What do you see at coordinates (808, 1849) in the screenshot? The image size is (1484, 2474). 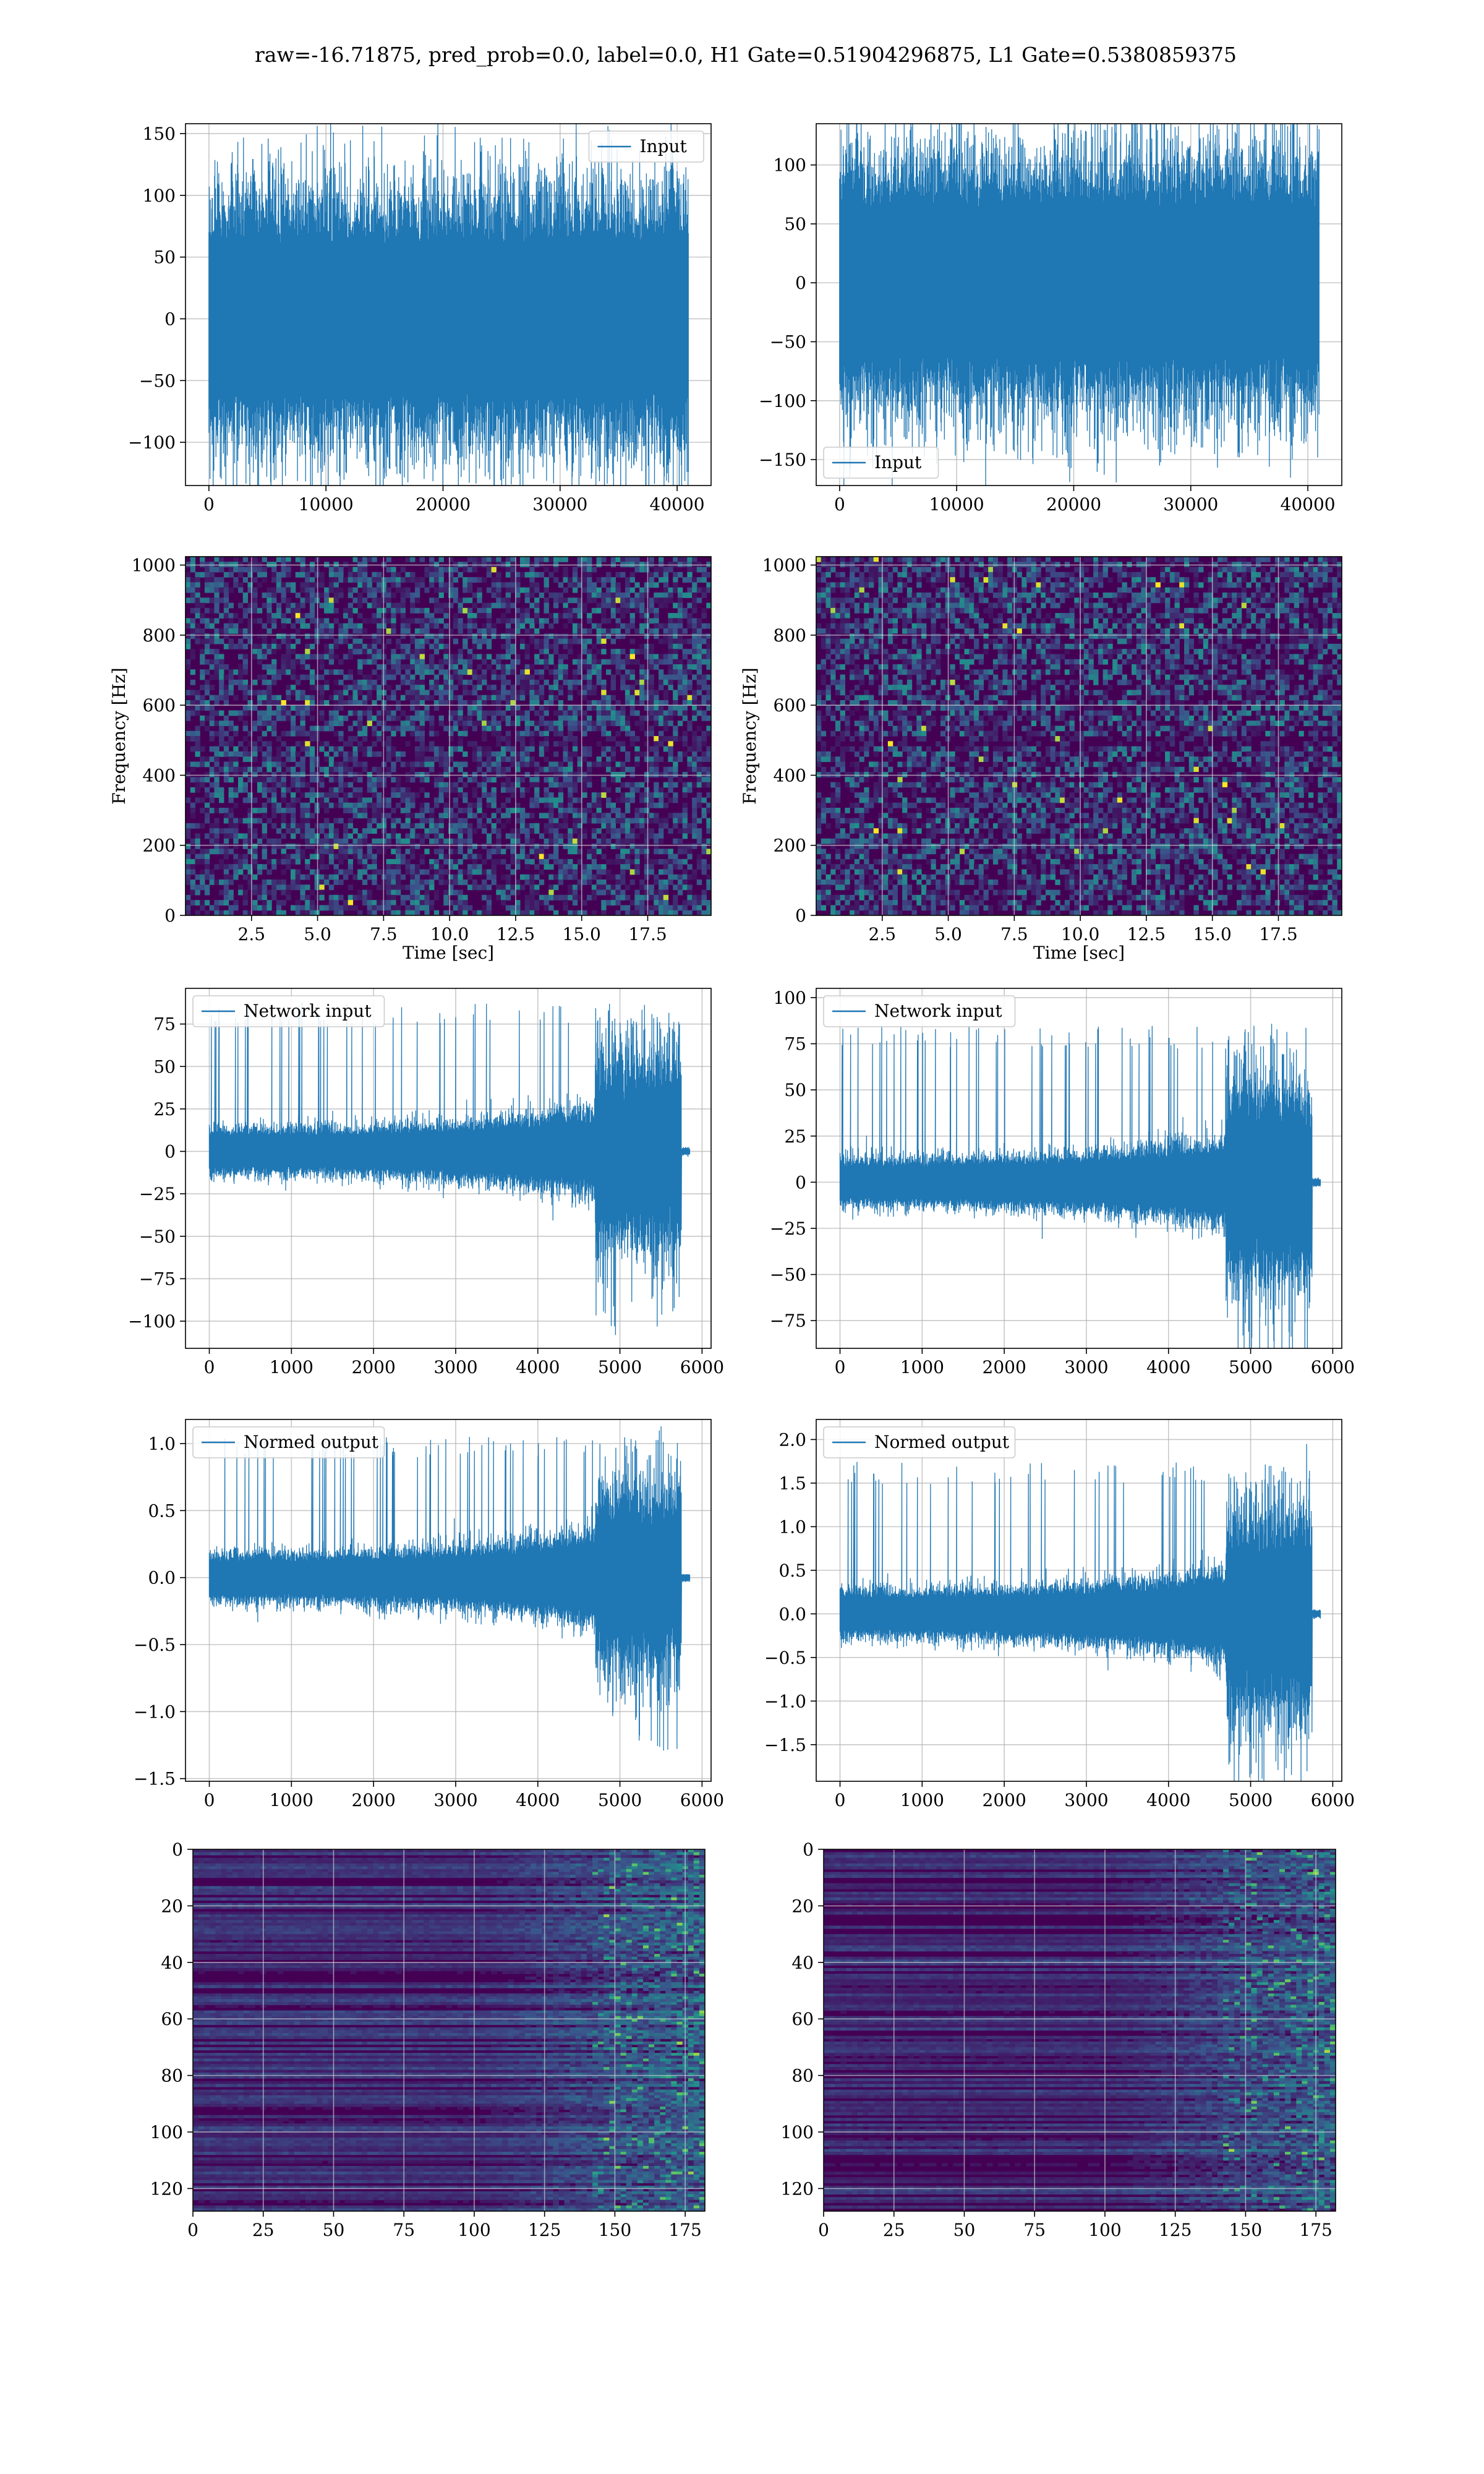 I see `l1-feature-map-ytick-label: 0` at bounding box center [808, 1849].